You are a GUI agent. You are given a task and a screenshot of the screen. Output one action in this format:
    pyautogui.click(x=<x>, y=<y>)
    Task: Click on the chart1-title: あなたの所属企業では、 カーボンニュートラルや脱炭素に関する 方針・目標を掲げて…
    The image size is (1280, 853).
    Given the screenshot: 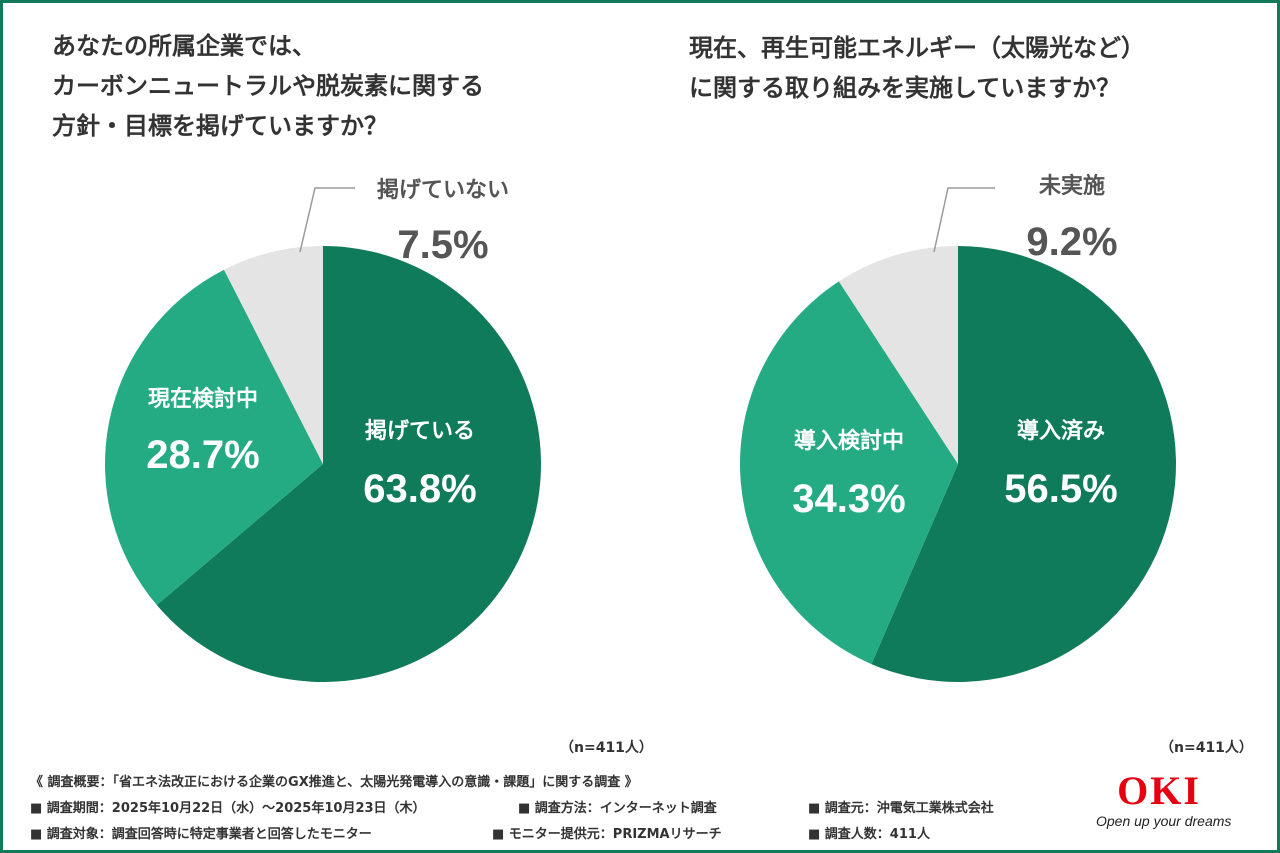 What is the action you would take?
    pyautogui.click(x=332, y=86)
    